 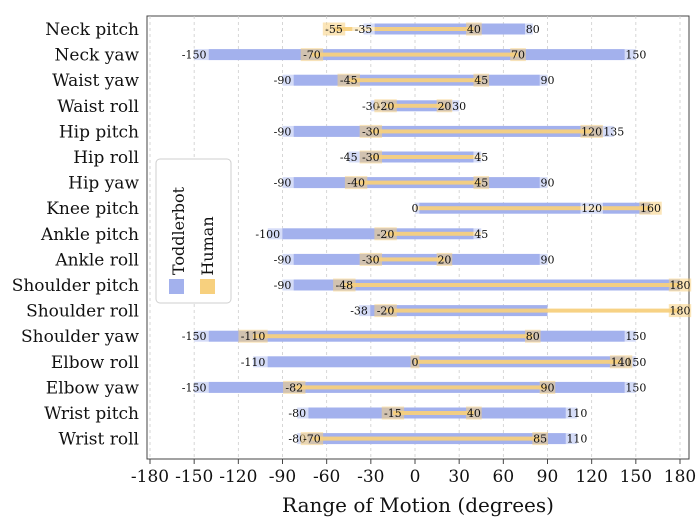 I want to click on value-label: -150, so click(x=194, y=336).